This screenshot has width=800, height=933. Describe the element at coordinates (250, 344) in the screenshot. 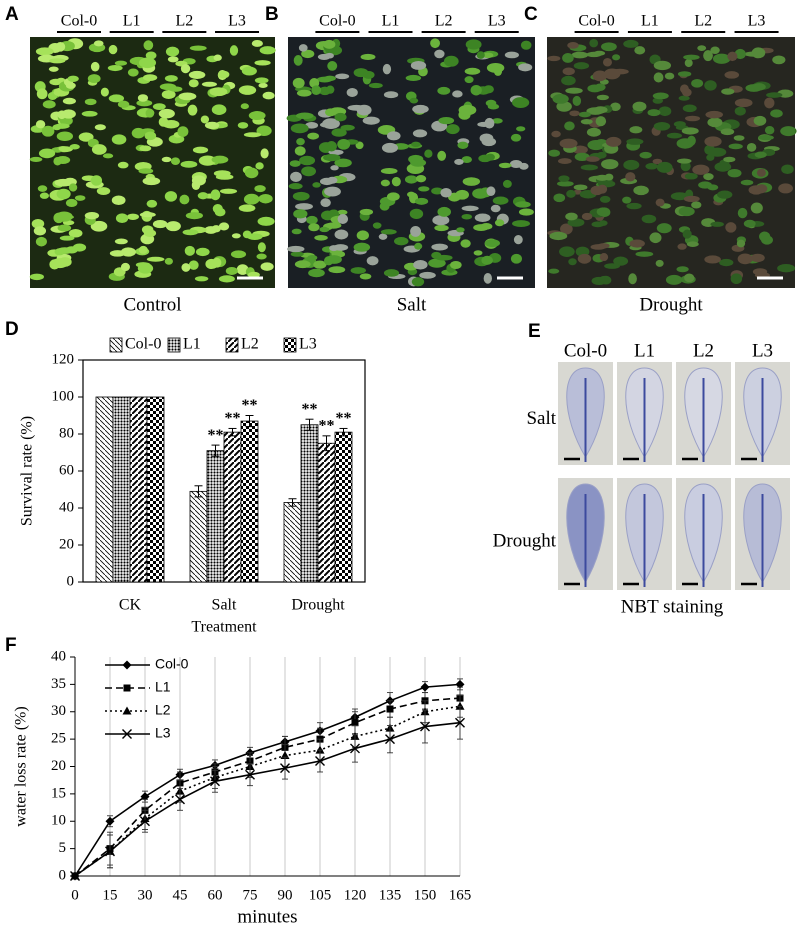

I see `legend-label: L2` at that location.